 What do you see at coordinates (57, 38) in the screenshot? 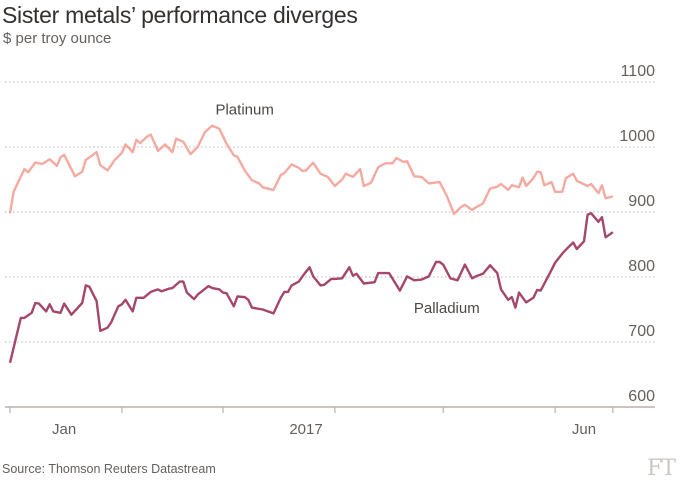
I see `chart-subtitle: $ per troy ounce` at bounding box center [57, 38].